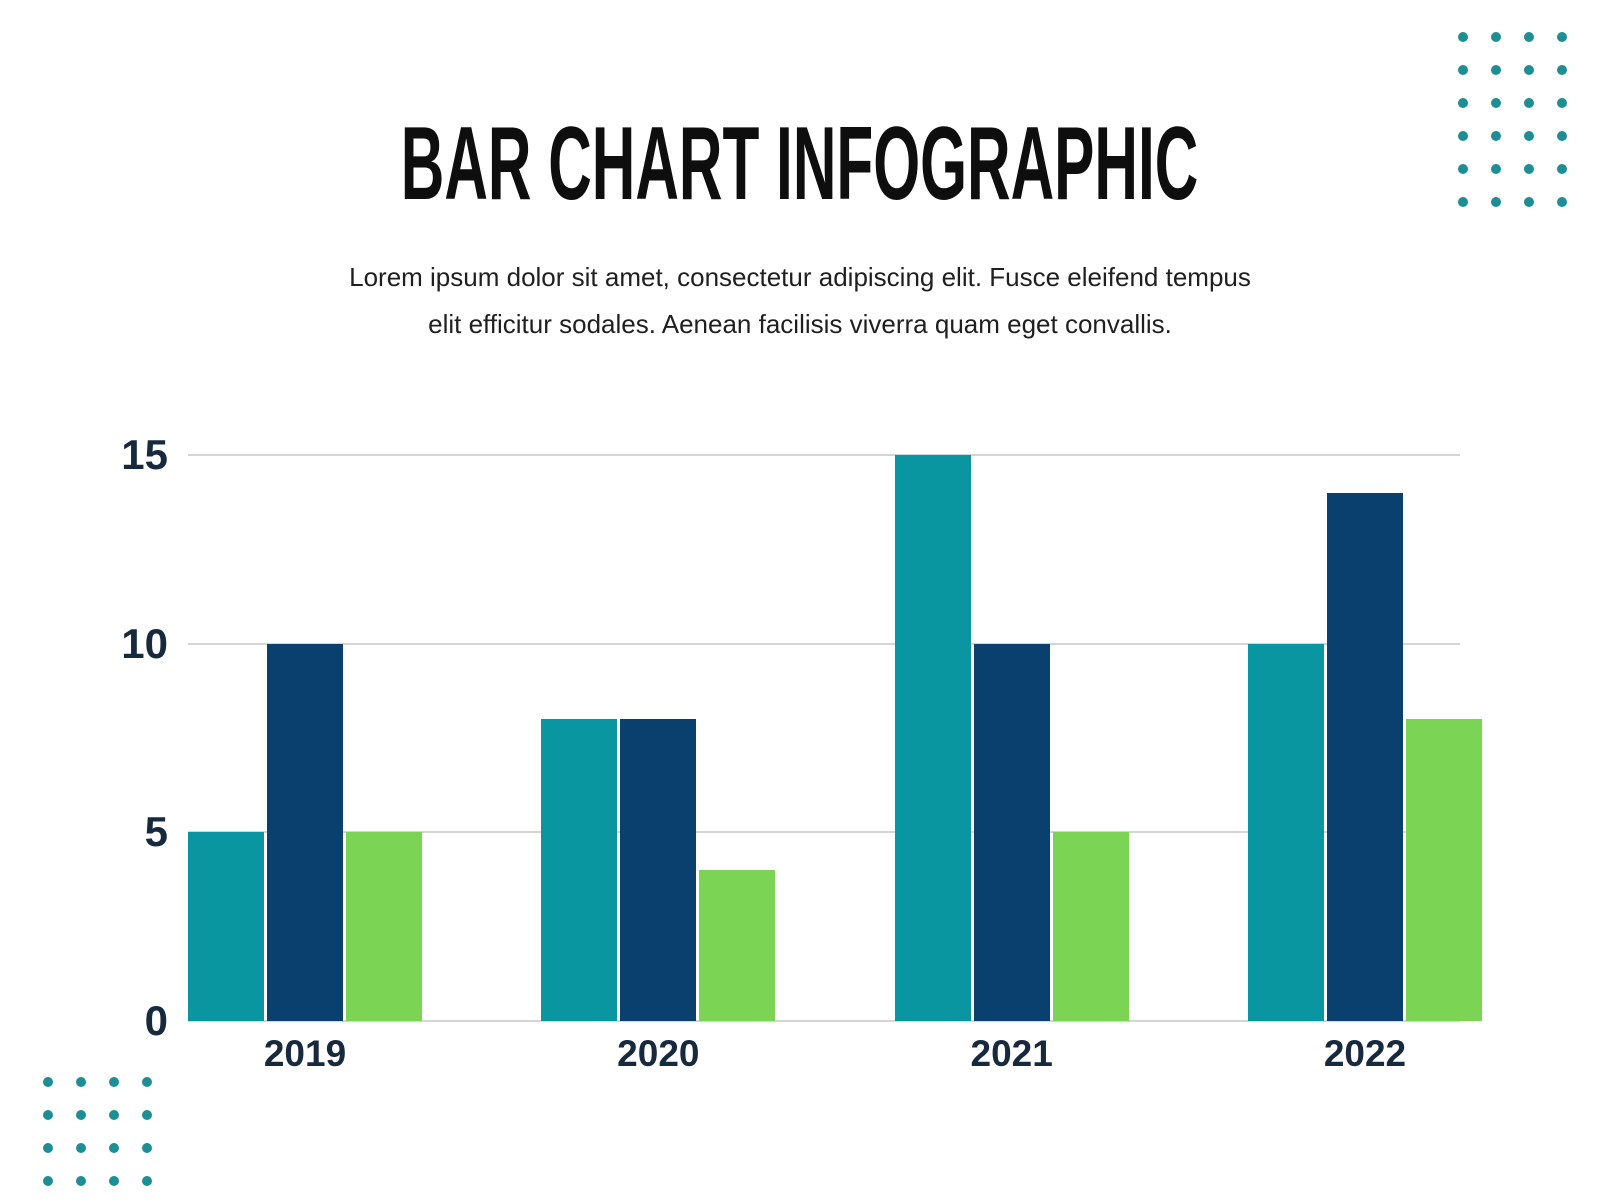 This screenshot has width=1600, height=1200. I want to click on page-title: BAR CHART INFOGRAPHIC, so click(800, 164).